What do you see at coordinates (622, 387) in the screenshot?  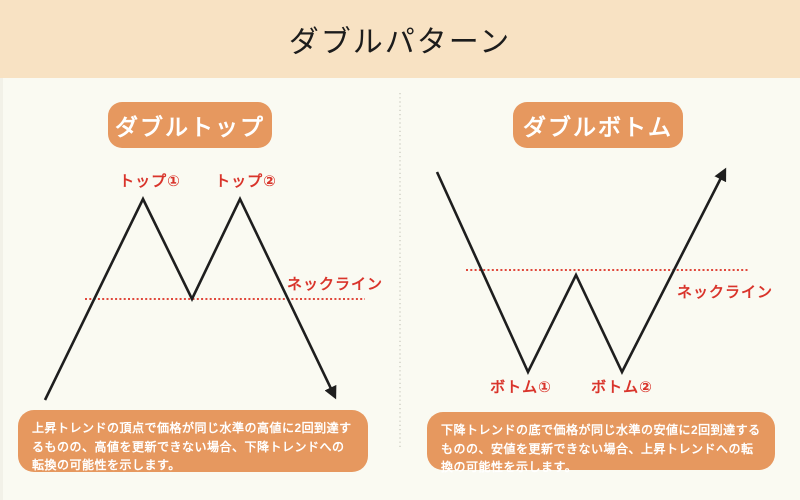 I see `bottom2-label: ボトム②` at bounding box center [622, 387].